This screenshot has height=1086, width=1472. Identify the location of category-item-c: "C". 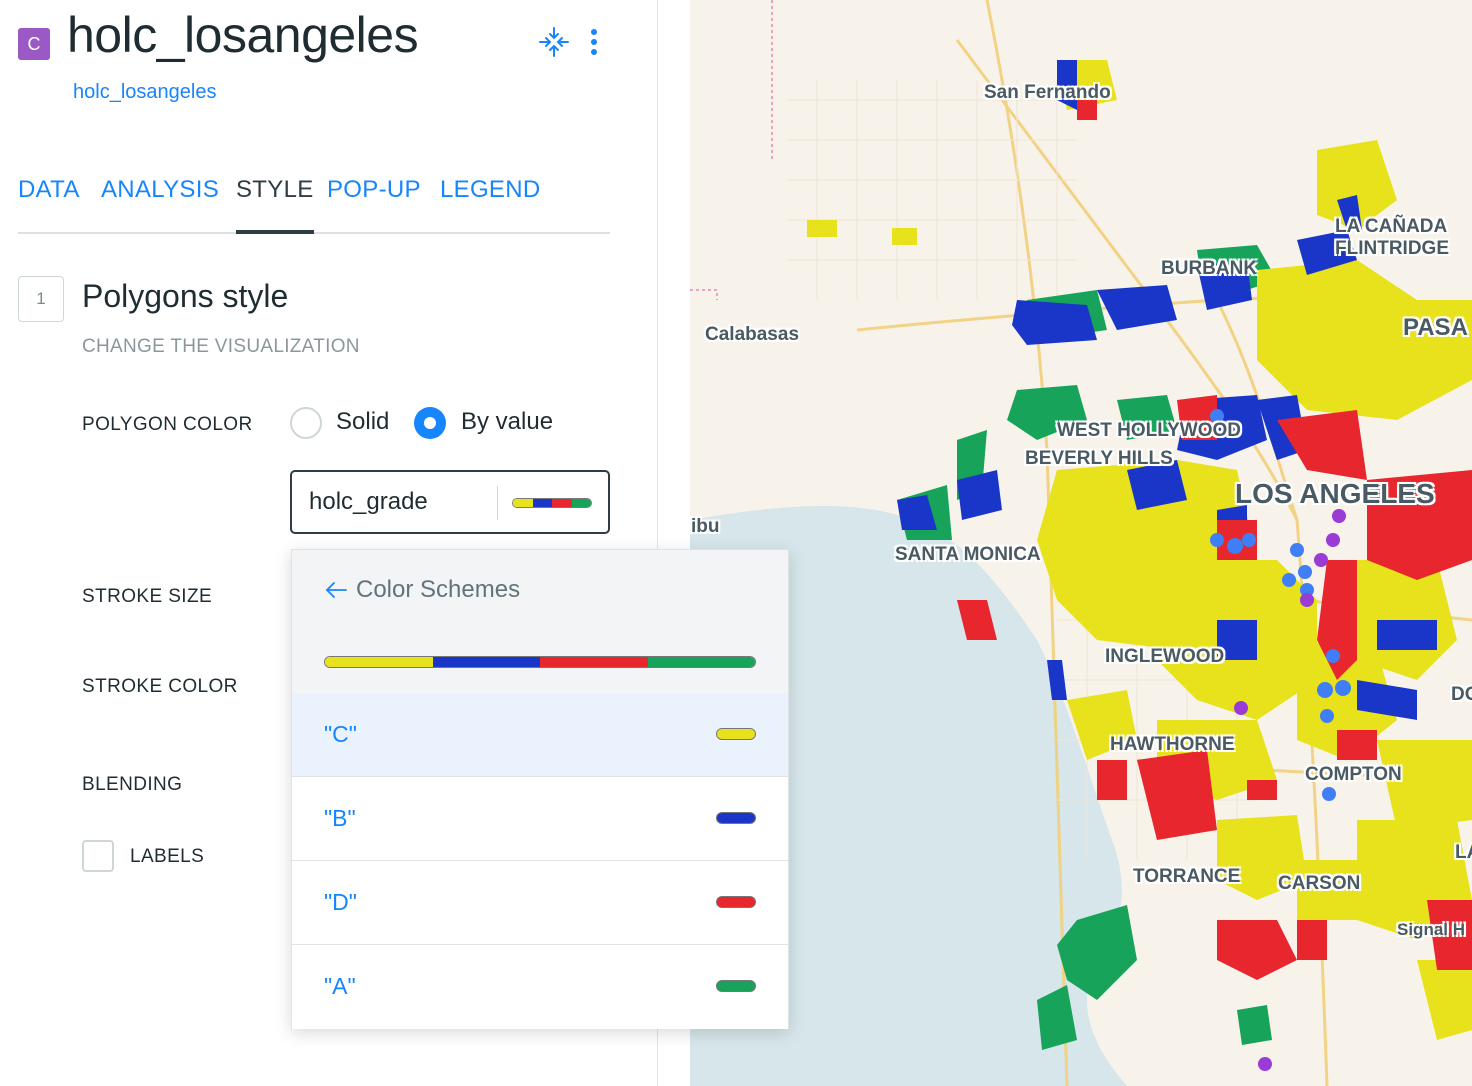
(540, 735).